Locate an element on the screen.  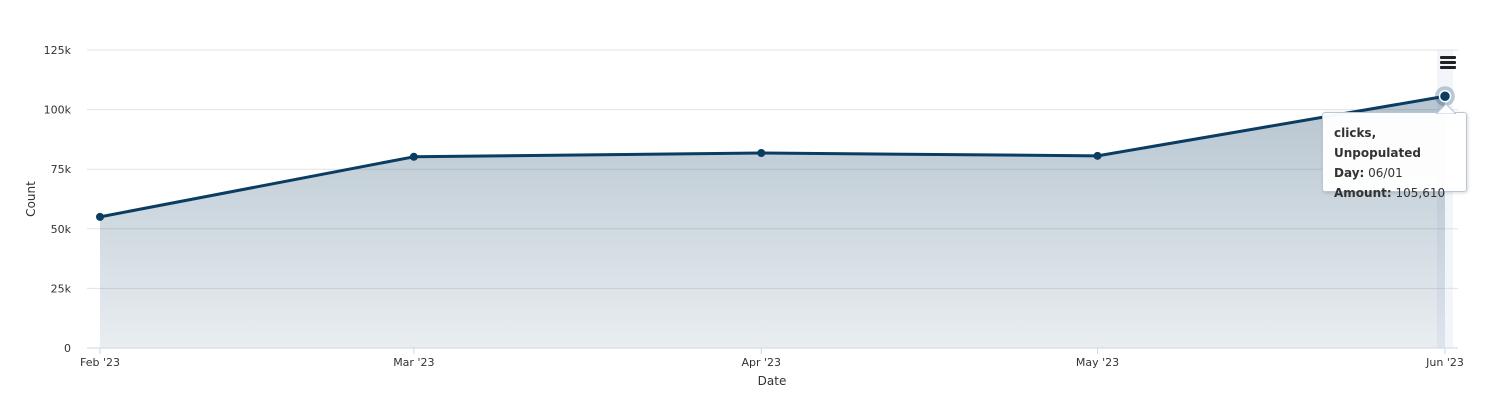
x-tick-label: Mar '23 is located at coordinates (413, 362).